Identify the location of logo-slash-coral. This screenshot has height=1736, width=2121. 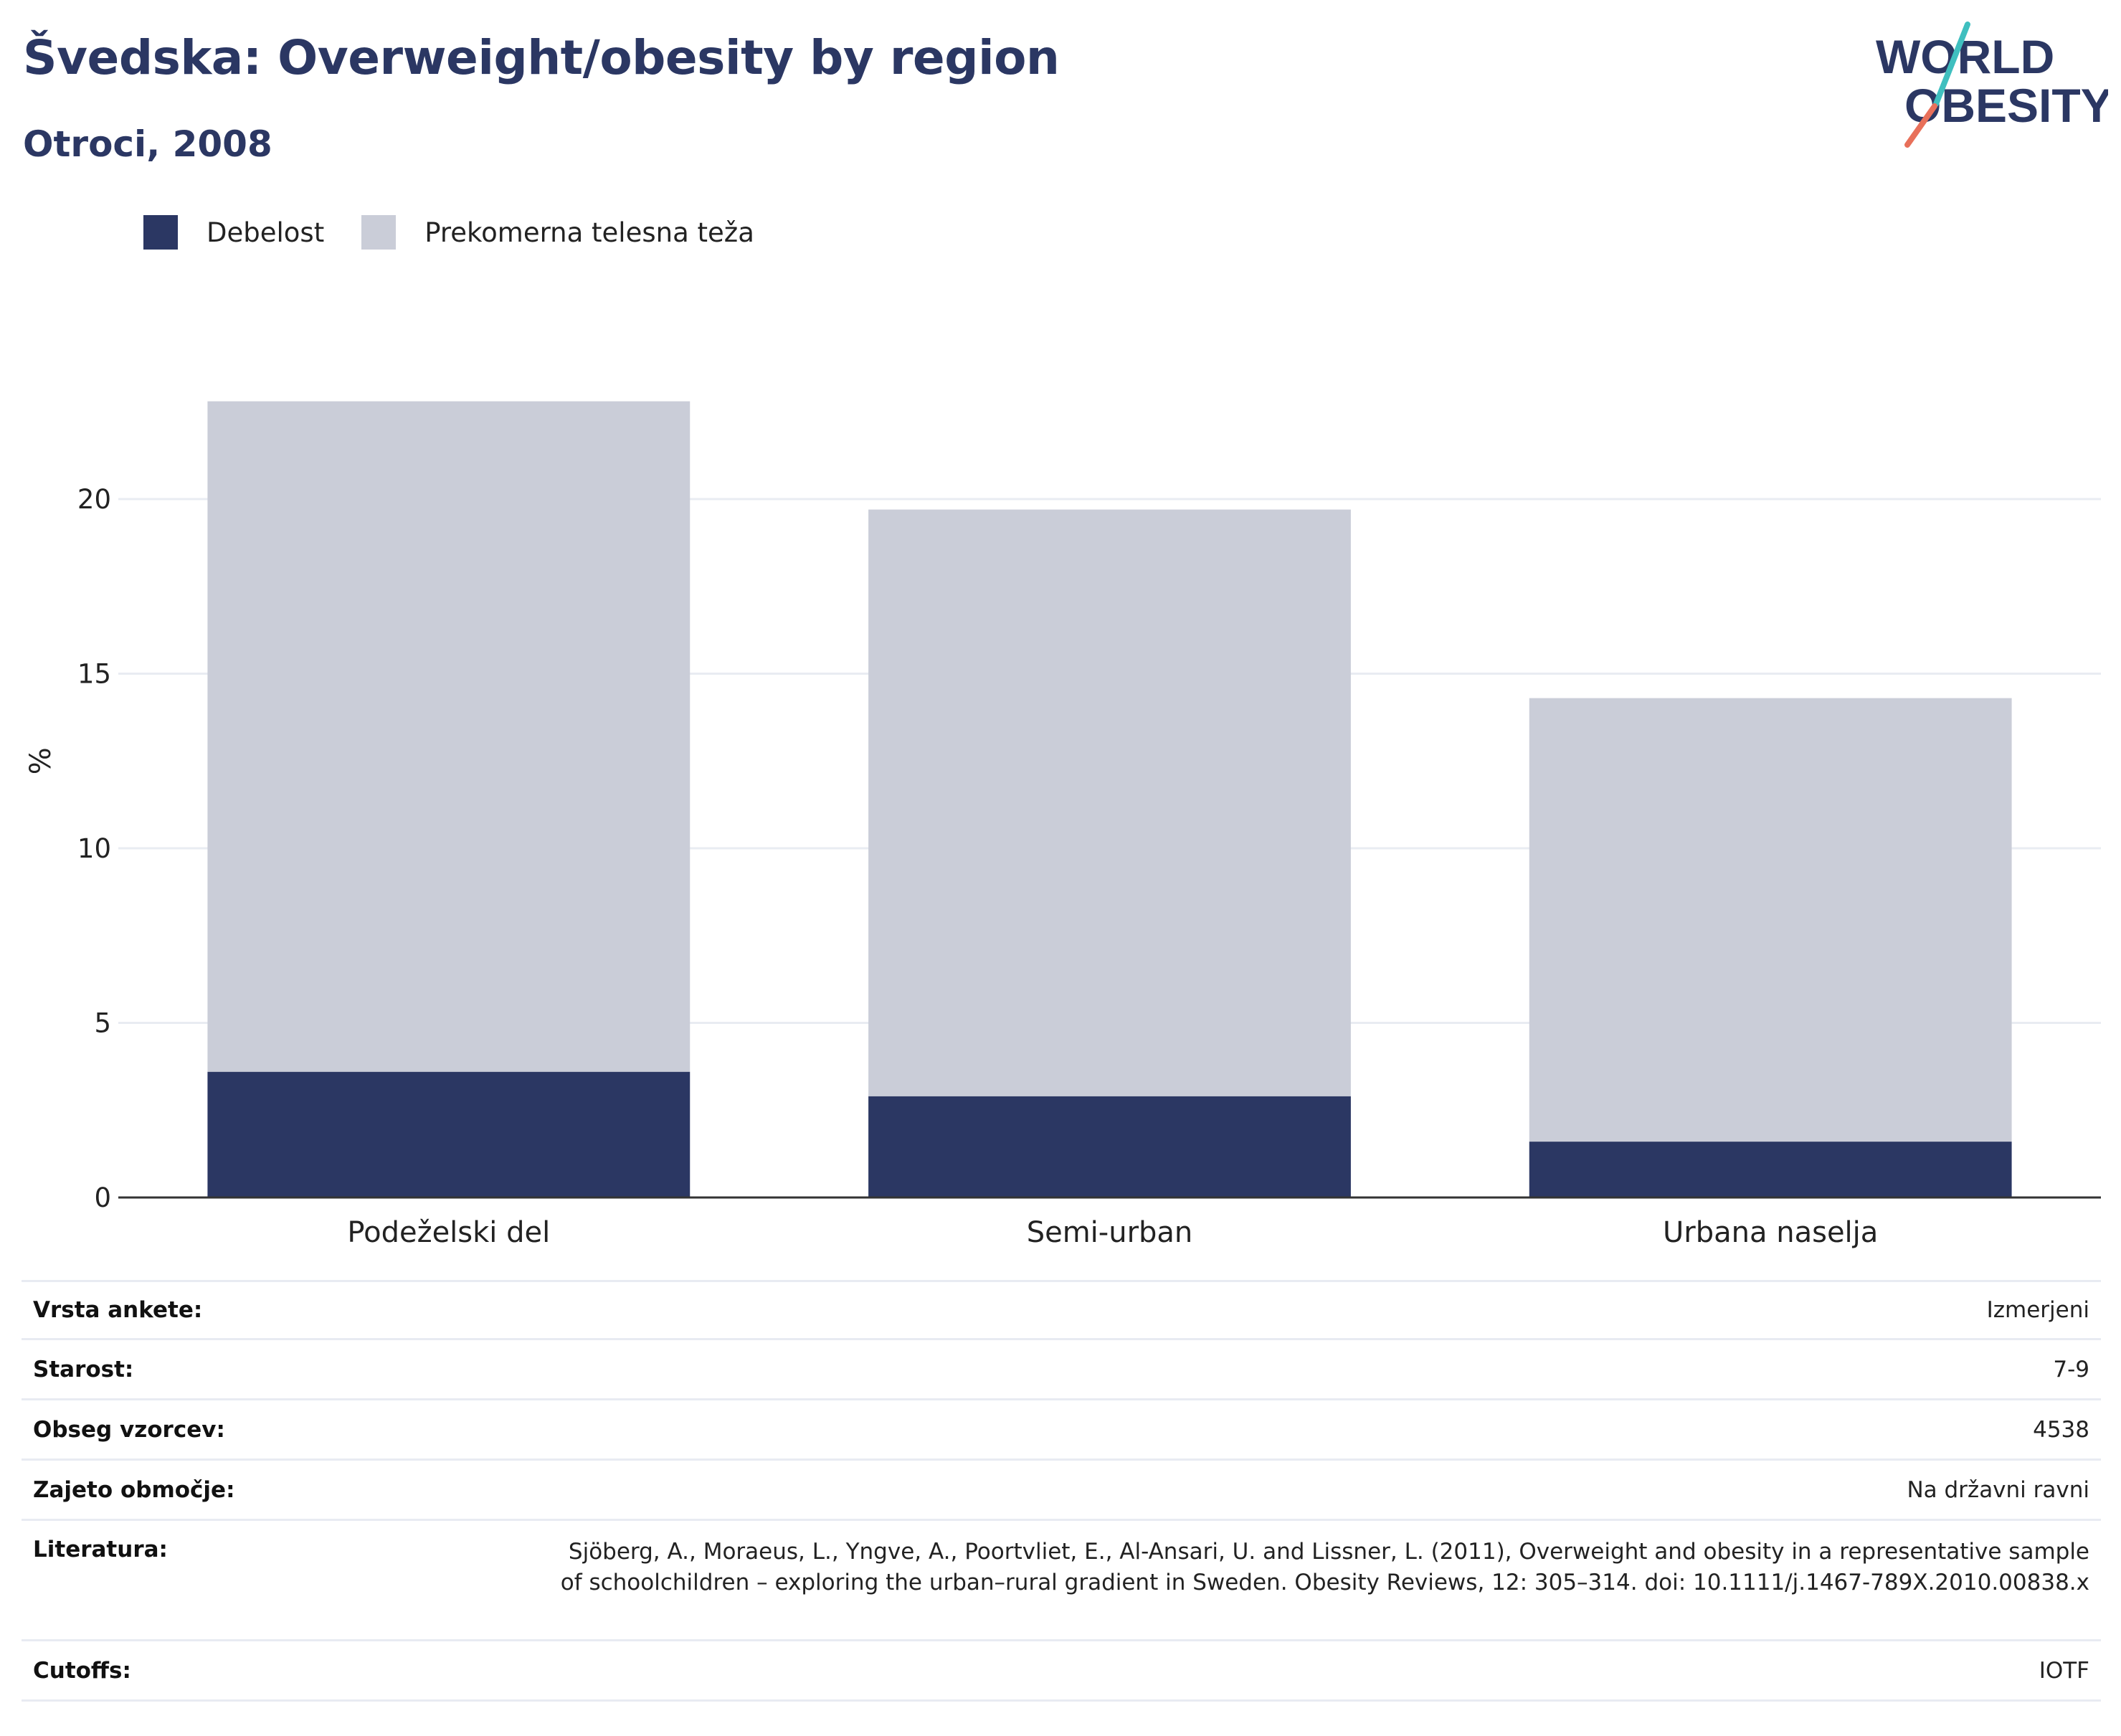
(1920, 126).